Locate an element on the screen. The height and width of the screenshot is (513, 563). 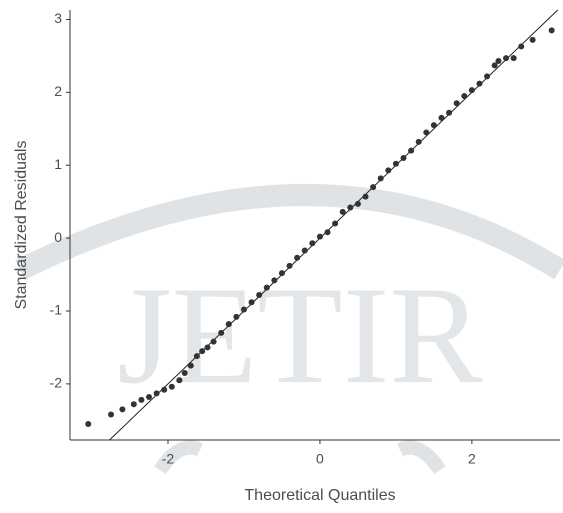
y-tick-label: 1 is located at coordinates (58, 164).